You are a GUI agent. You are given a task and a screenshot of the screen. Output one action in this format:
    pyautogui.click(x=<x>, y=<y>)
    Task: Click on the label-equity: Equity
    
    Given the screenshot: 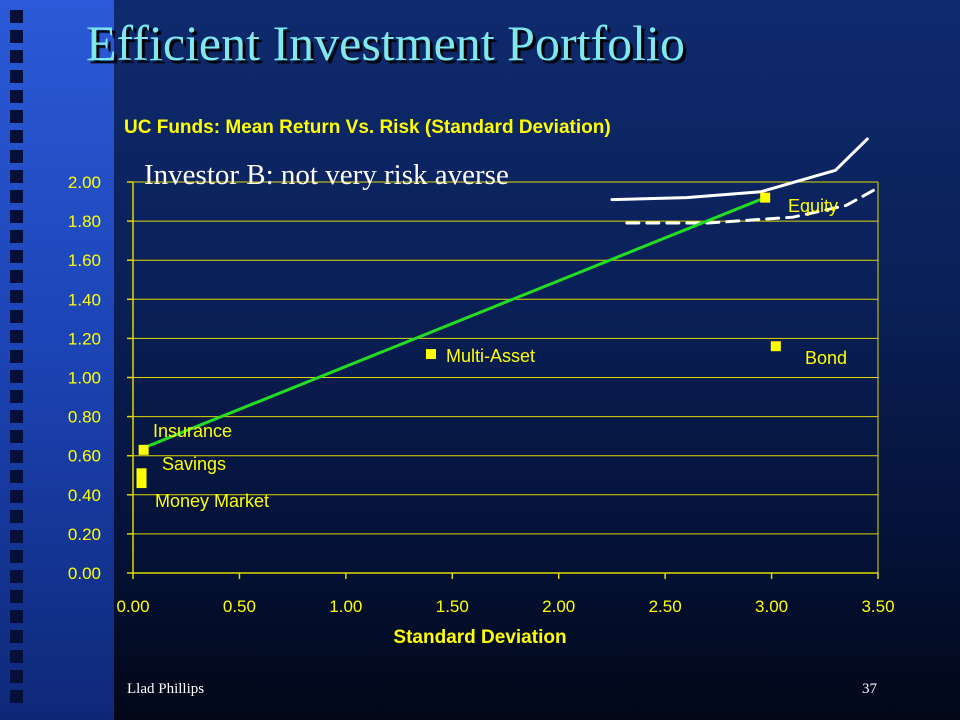 What is the action you would take?
    pyautogui.click(x=813, y=206)
    